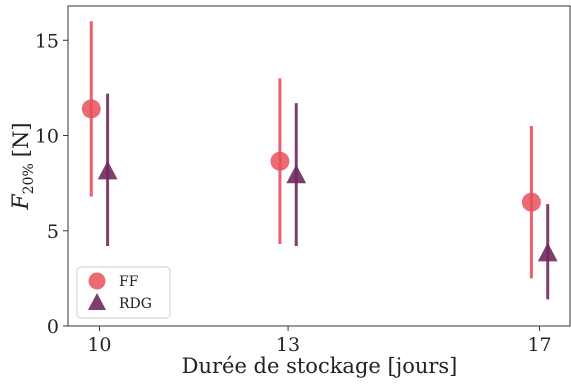  Describe the element at coordinates (97, 301) in the screenshot. I see `legend-marker-rdg` at that location.